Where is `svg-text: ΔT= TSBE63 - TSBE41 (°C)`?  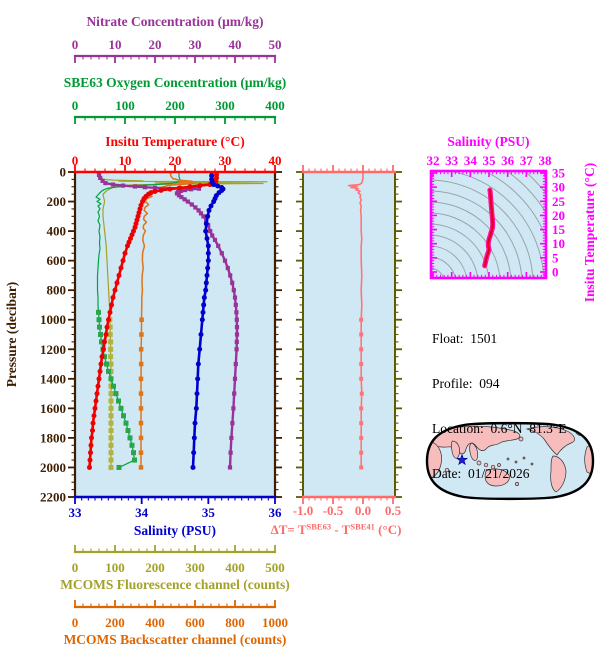
svg-text: ΔT= TSBE63 - TSBE41 (°C) is located at coordinates (336, 530).